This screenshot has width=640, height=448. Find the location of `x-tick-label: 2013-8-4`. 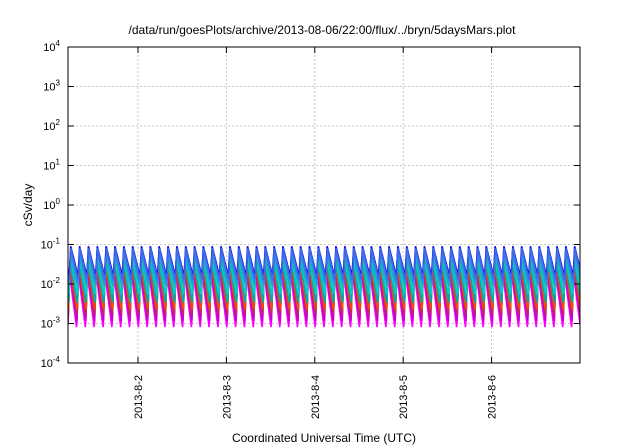

x-tick-label: 2013-8-4 is located at coordinates (316, 397).